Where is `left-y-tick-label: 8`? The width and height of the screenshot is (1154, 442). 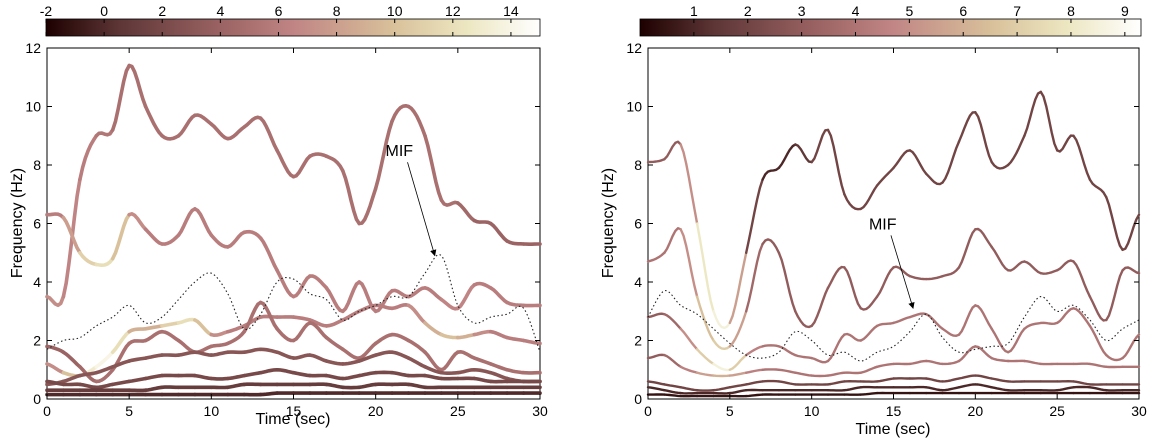 left-y-tick-label: 8 is located at coordinates (37, 165).